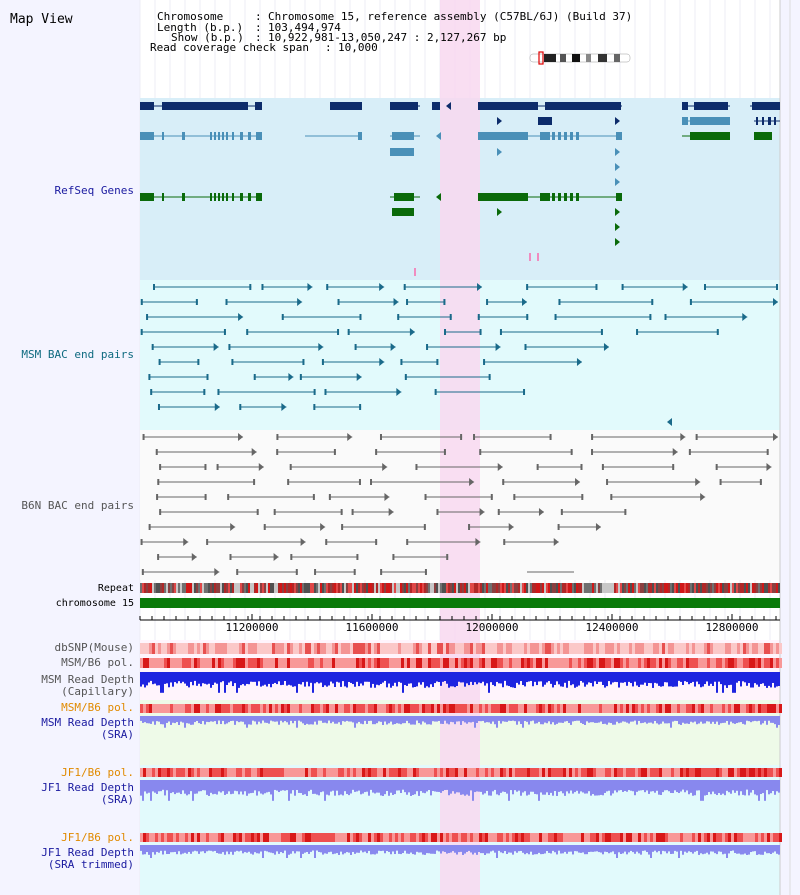 This screenshot has height=895, width=800. What do you see at coordinates (77, 354) in the screenshot?
I see `msm-bac-track-label: MSM BAC end pairs` at bounding box center [77, 354].